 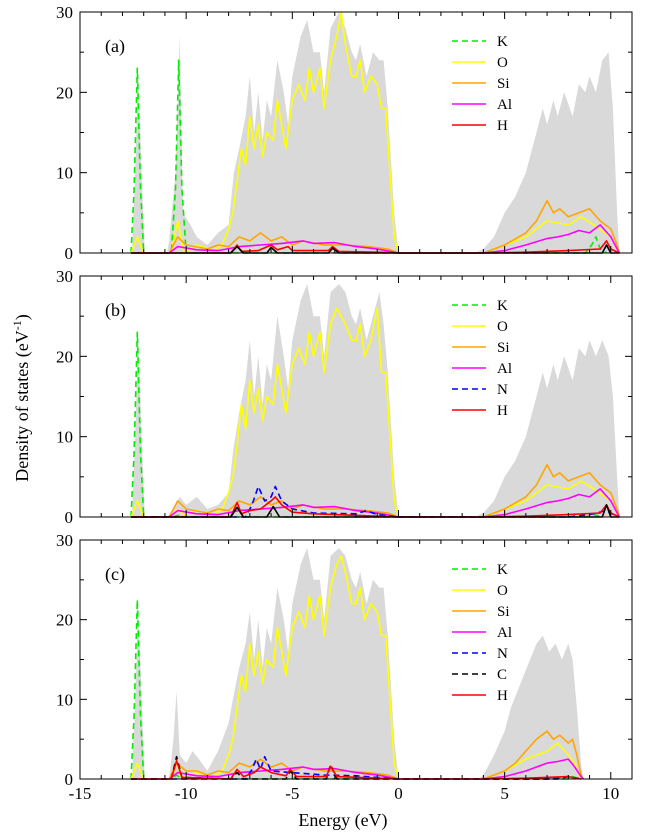 What do you see at coordinates (115, 46) in the screenshot?
I see `panel-label: (a)` at bounding box center [115, 46].